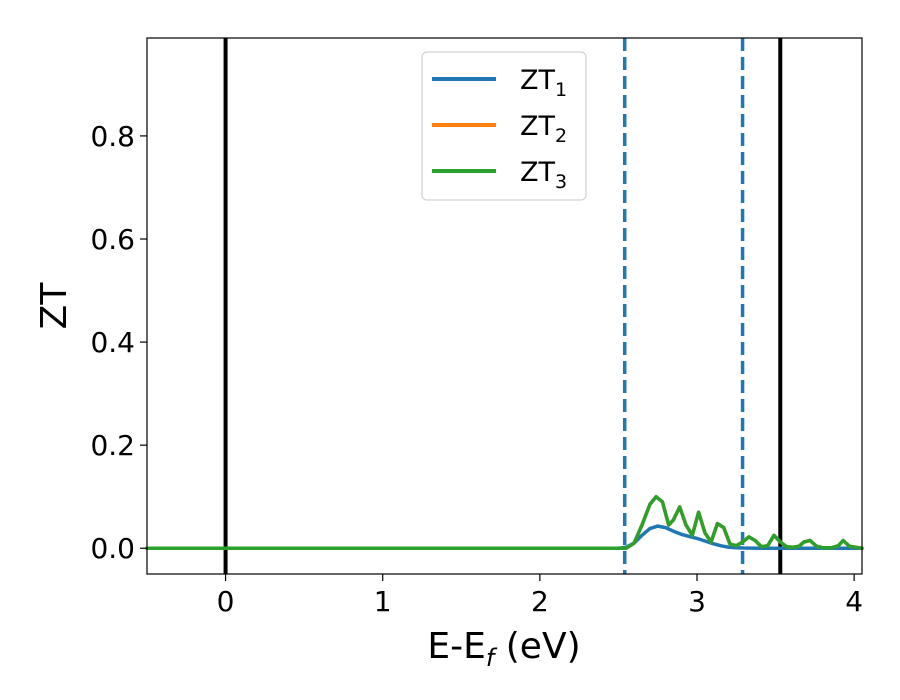 The width and height of the screenshot is (900, 700). What do you see at coordinates (854, 601) in the screenshot?
I see `x-tick-label-4: 4` at bounding box center [854, 601].